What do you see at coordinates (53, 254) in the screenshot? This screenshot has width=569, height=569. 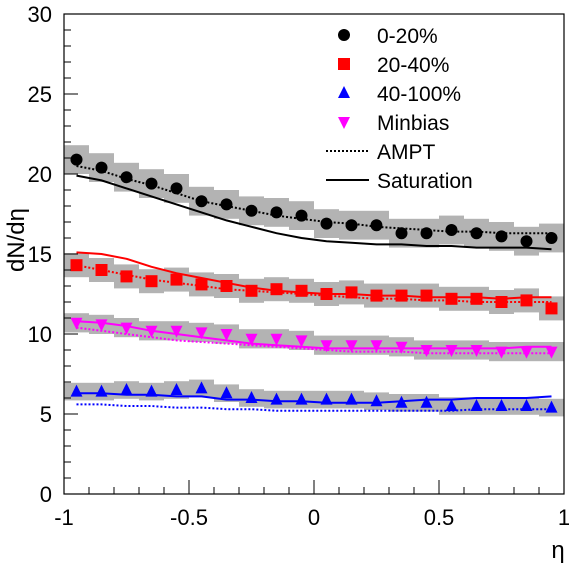 I see `y-axis-ticks: 0 5 10 15 20 25 30` at bounding box center [53, 254].